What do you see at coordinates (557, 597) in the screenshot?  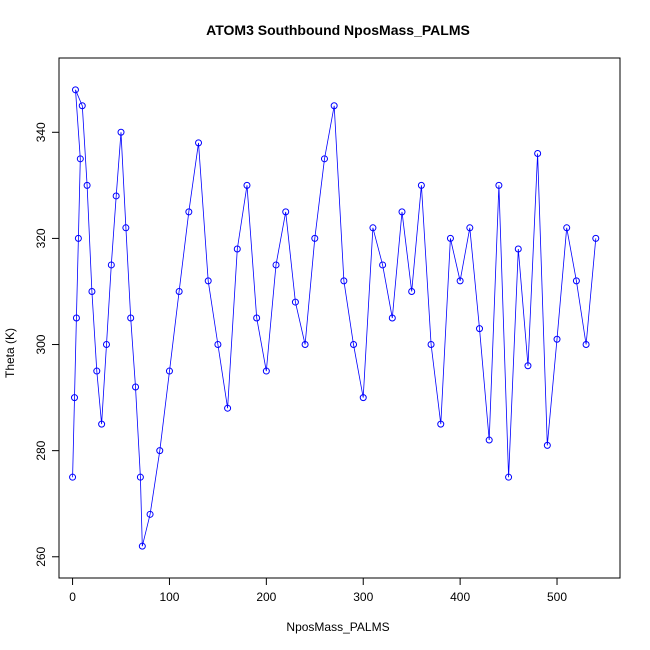 I see `x-tick-label: 500` at bounding box center [557, 597].